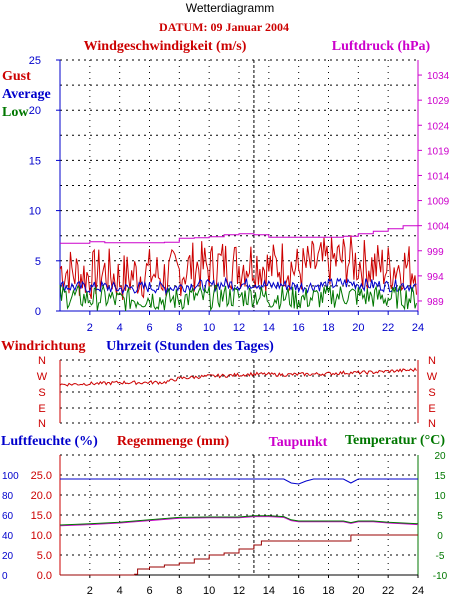  What do you see at coordinates (26, 94) in the screenshot?
I see `legend-average: Average` at bounding box center [26, 94].